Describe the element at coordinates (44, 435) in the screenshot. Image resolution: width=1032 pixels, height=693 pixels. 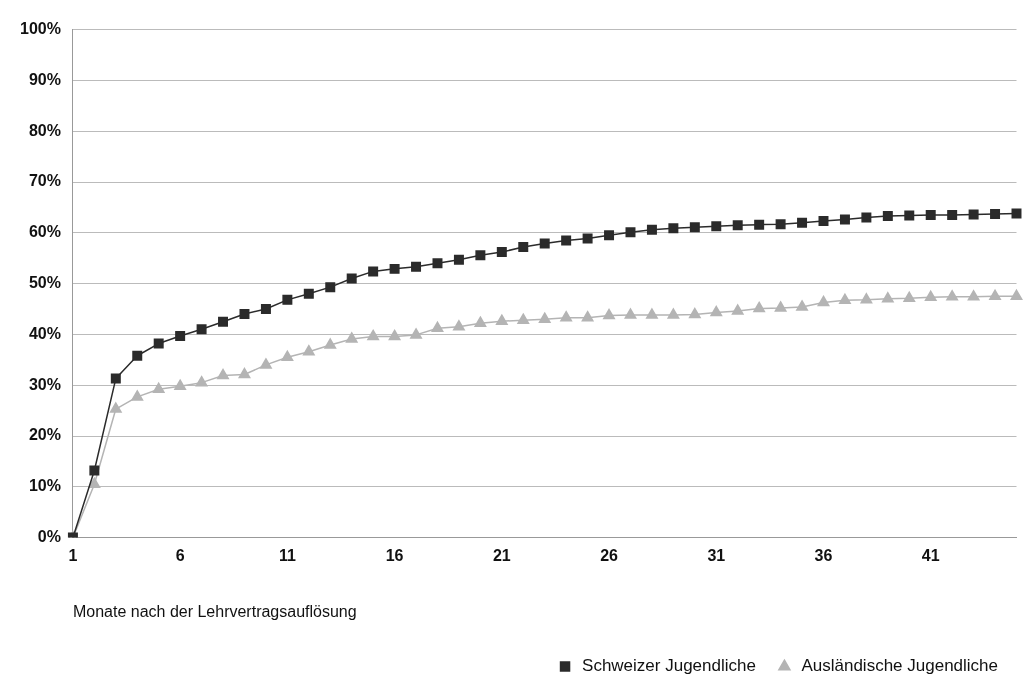
I see `y-tick-label: 20%` at that location.